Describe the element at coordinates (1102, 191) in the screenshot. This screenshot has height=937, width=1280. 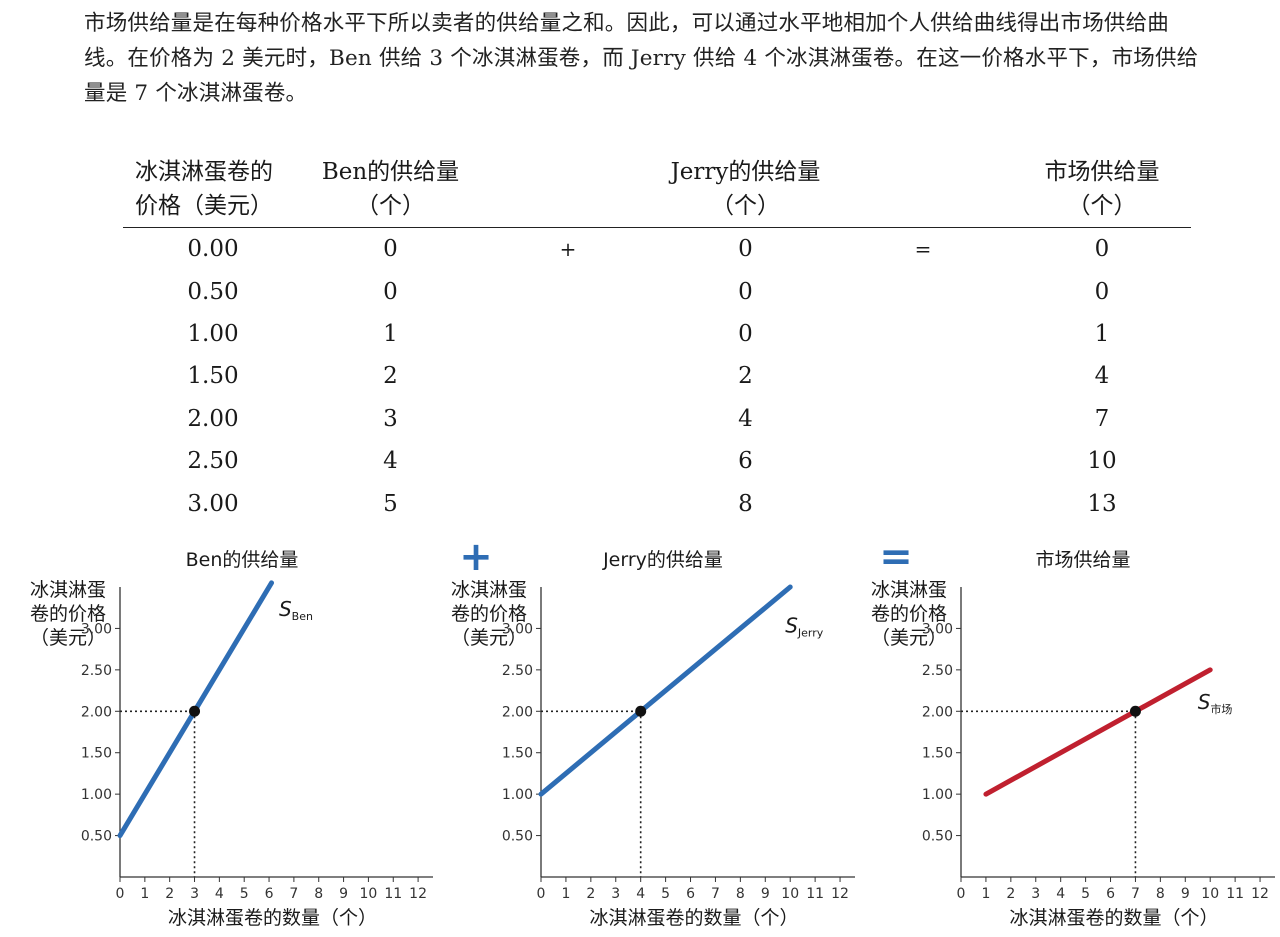
I see `market-header: 市场供给量 （个）` at that location.